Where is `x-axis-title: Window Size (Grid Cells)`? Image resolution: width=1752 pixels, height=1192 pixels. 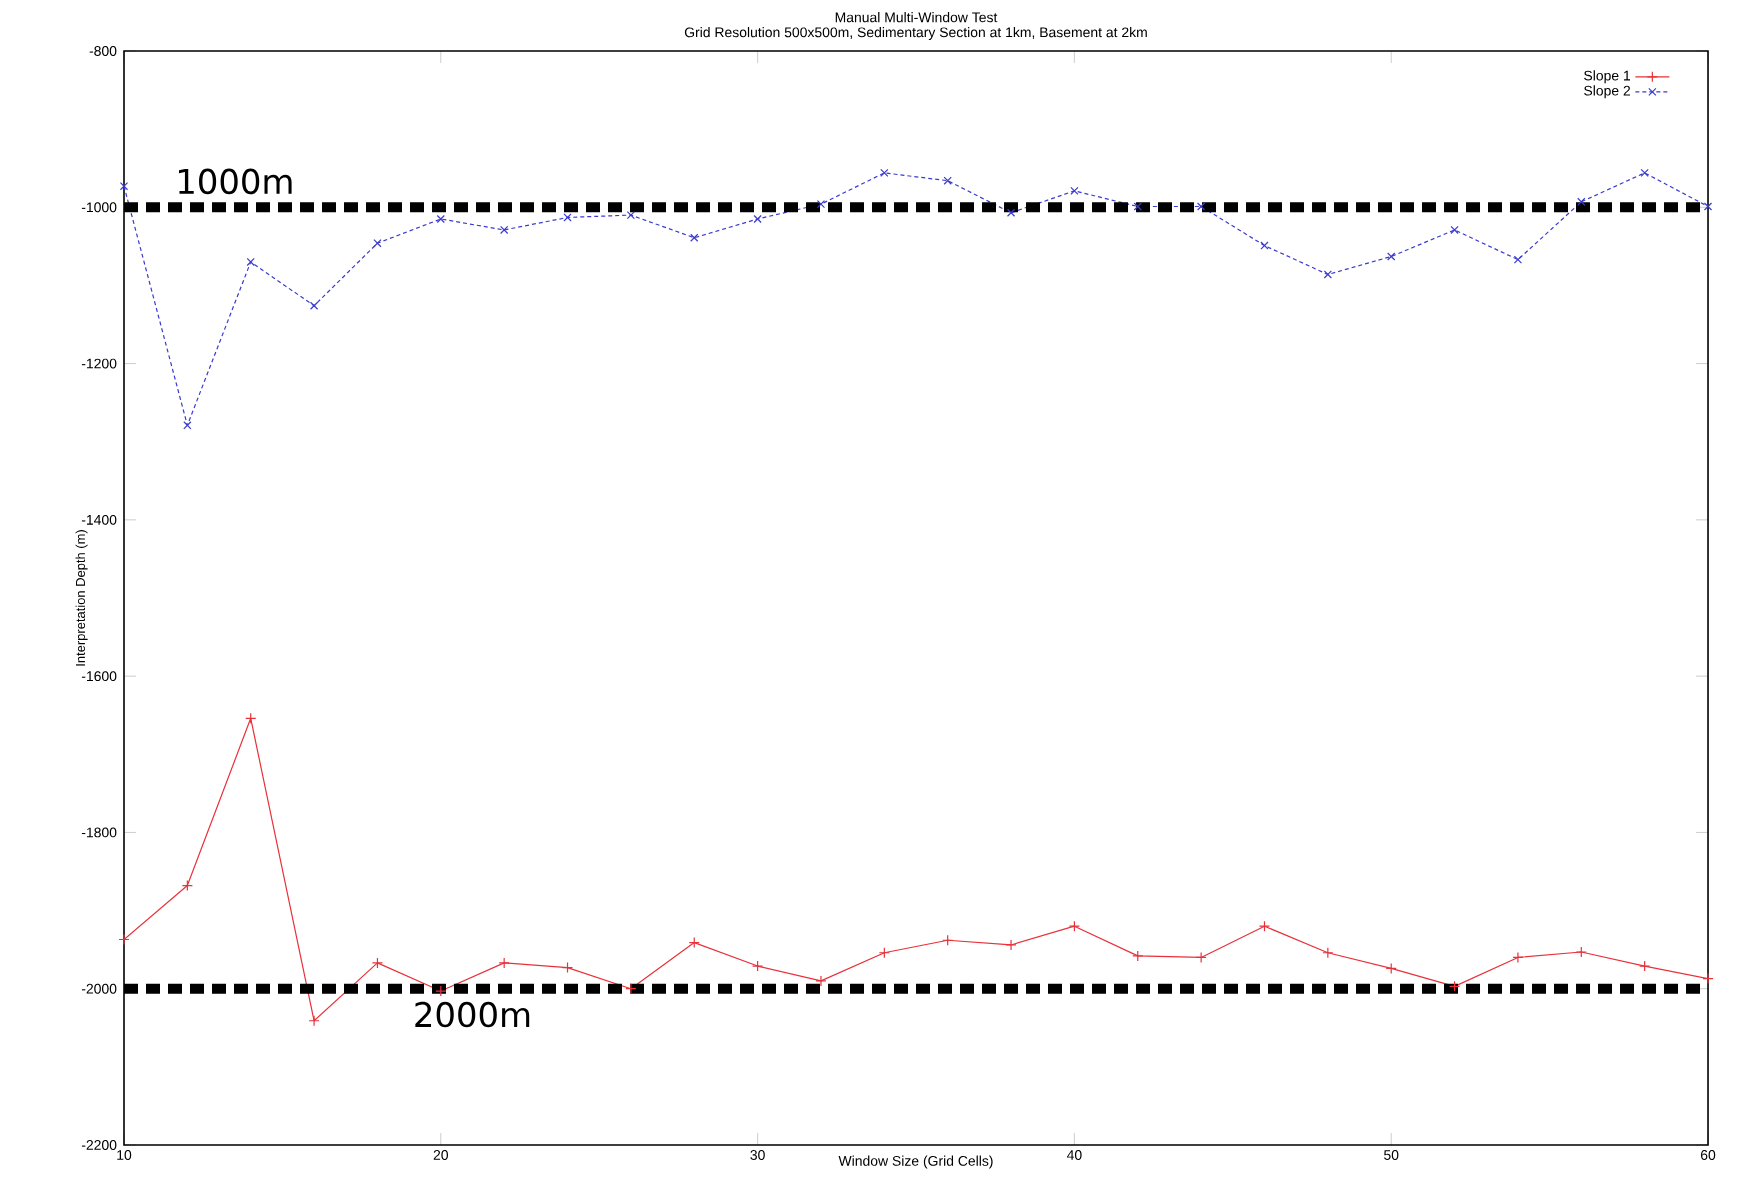
x-axis-title: Window Size (Grid Cells) is located at coordinates (915, 1162).